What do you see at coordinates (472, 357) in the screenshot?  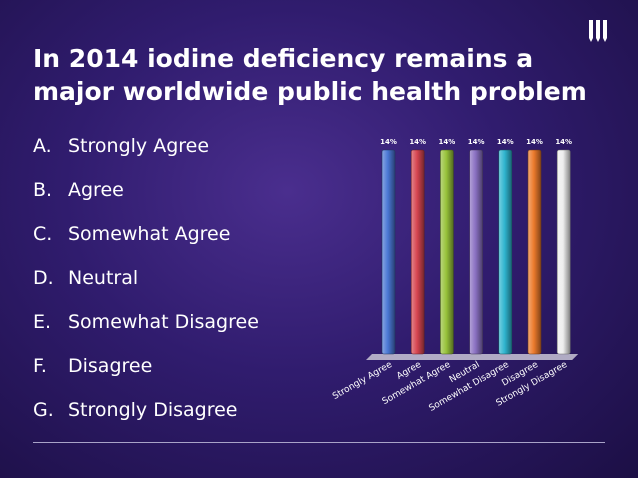 I see `chart-floor` at bounding box center [472, 357].